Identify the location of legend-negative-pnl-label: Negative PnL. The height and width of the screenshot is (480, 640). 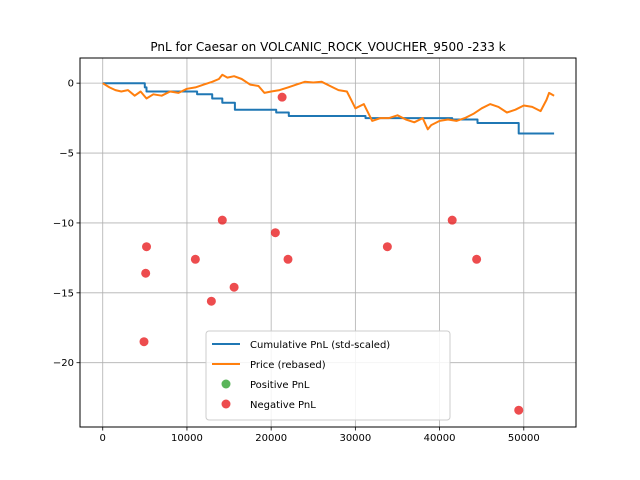
(283, 405).